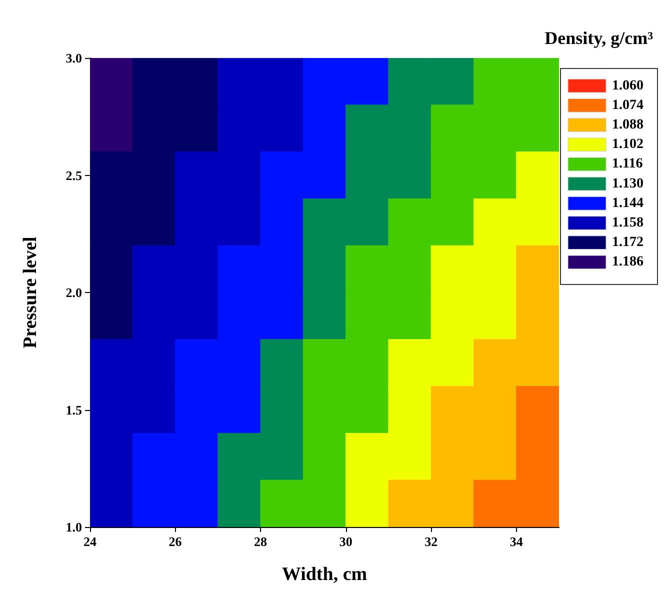 This screenshot has width=670, height=601. Describe the element at coordinates (628, 105) in the screenshot. I see `color-bar-label: 1.074` at that location.